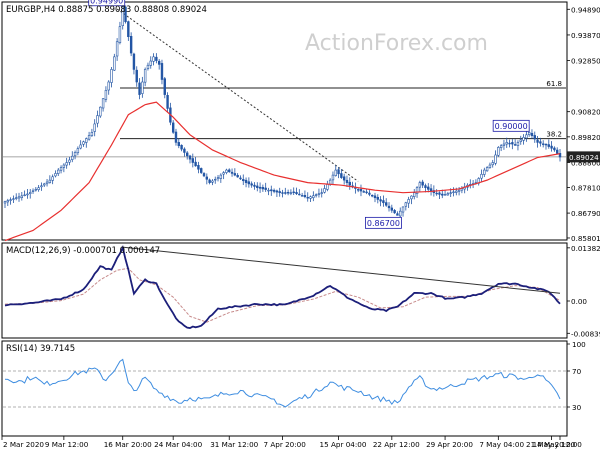 The image size is (600, 454). I want to click on x-axis-tick-label: 29 Apr 20:00, so click(449, 444).